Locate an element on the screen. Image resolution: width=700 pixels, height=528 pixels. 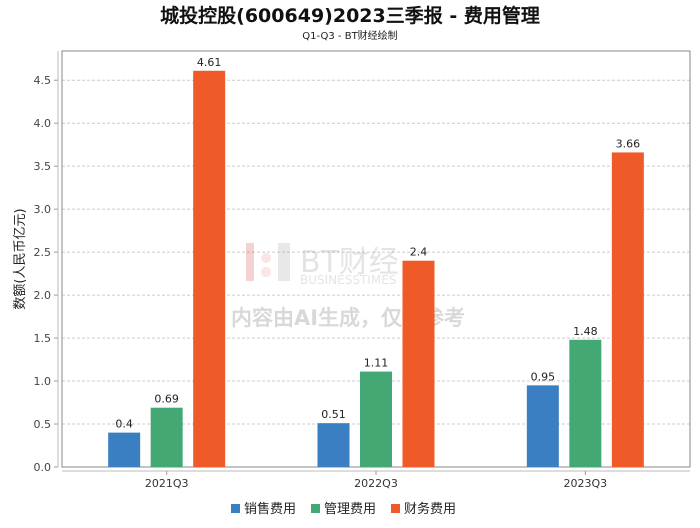
data-label: 1.48 is located at coordinates (585, 331).